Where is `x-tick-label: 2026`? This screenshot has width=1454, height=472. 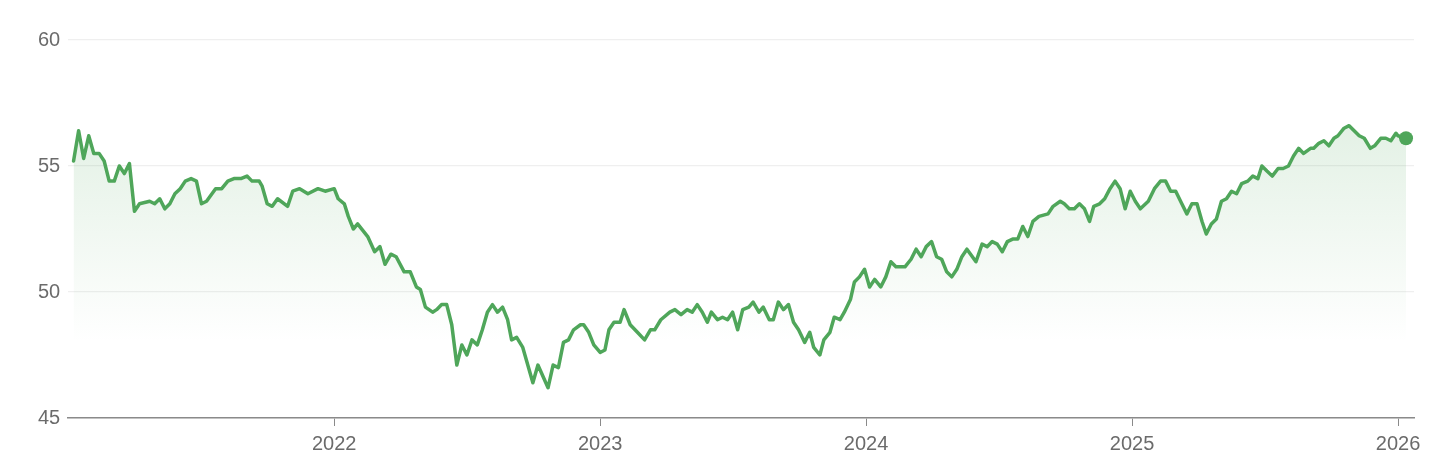 x-tick-label: 2026 is located at coordinates (1398, 442).